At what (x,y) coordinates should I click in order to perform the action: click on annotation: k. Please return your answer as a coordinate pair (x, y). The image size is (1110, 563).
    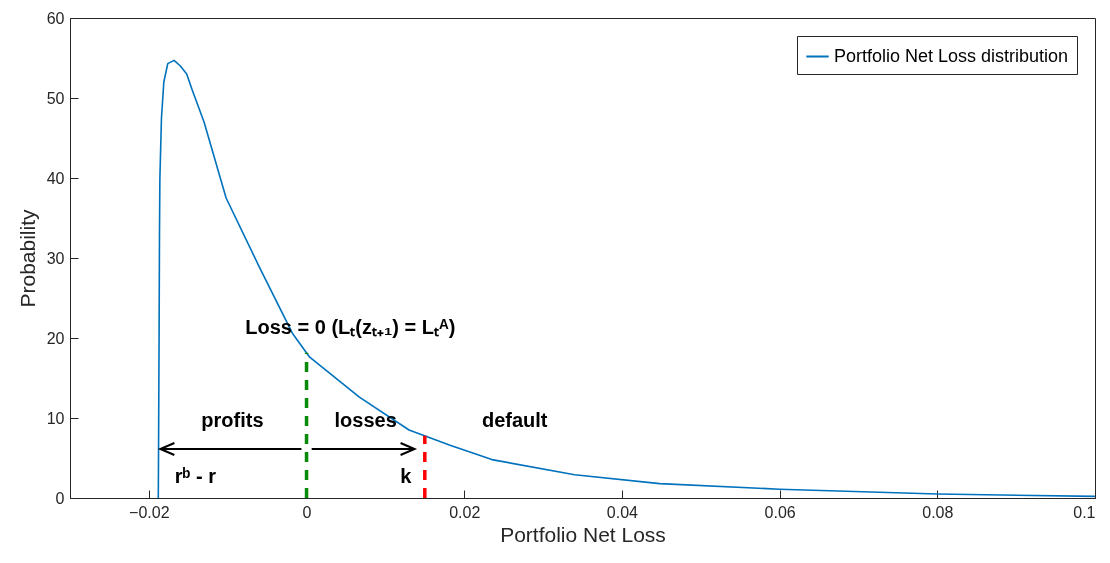
    Looking at the image, I should click on (406, 476).